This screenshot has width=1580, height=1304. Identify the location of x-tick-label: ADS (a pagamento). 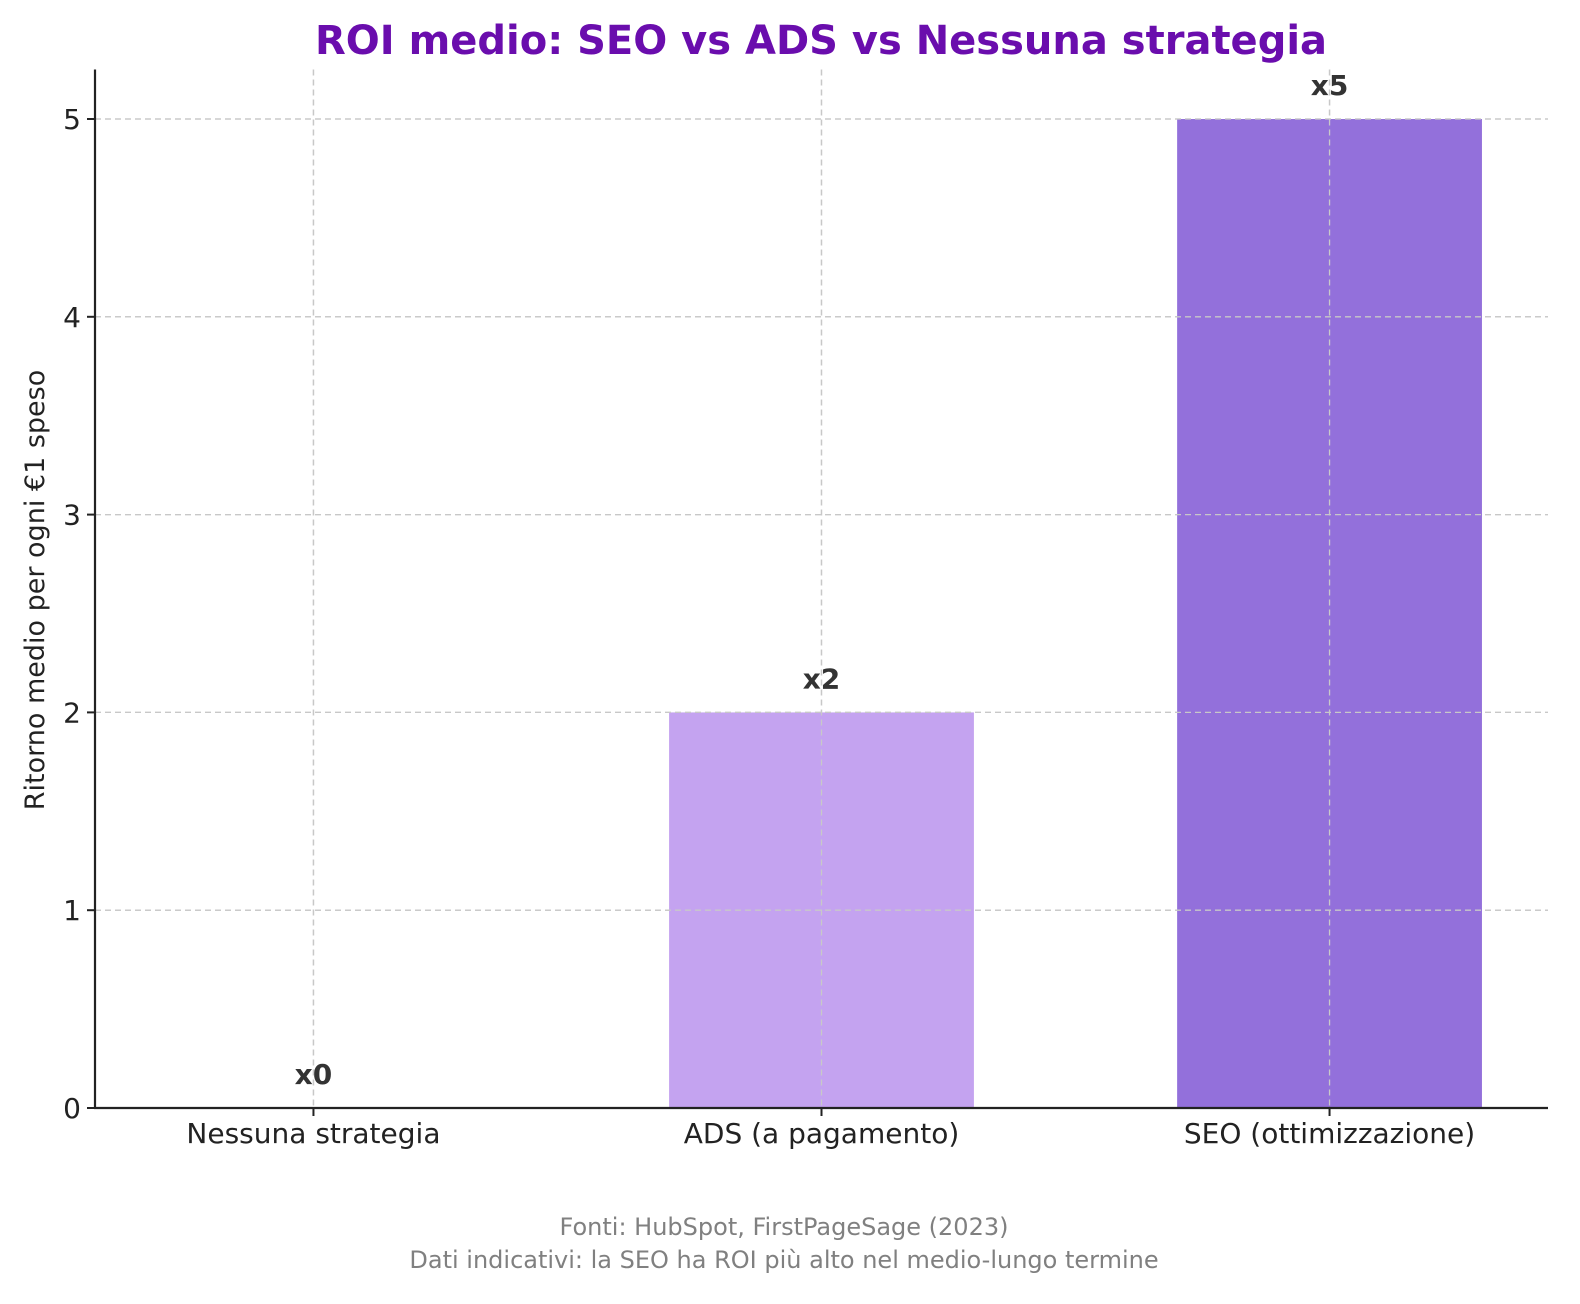
(822, 1133).